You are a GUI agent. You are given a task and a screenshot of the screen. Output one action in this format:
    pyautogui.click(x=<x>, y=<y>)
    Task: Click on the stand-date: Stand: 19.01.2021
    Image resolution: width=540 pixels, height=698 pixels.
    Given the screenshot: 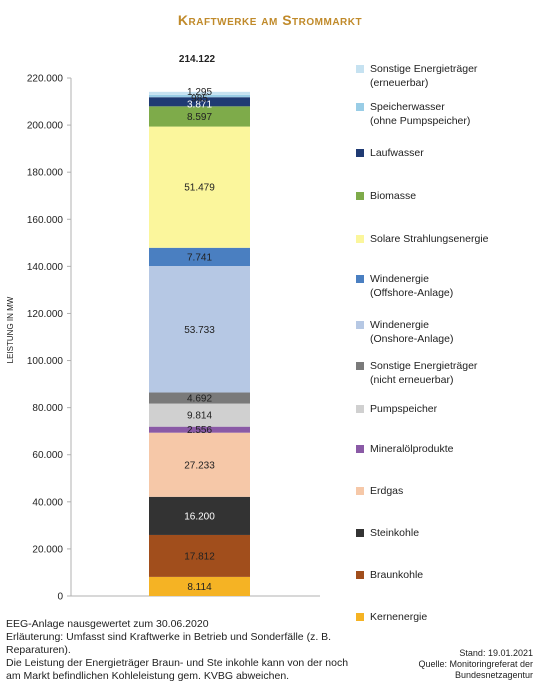 What is the action you would take?
    pyautogui.click(x=496, y=653)
    